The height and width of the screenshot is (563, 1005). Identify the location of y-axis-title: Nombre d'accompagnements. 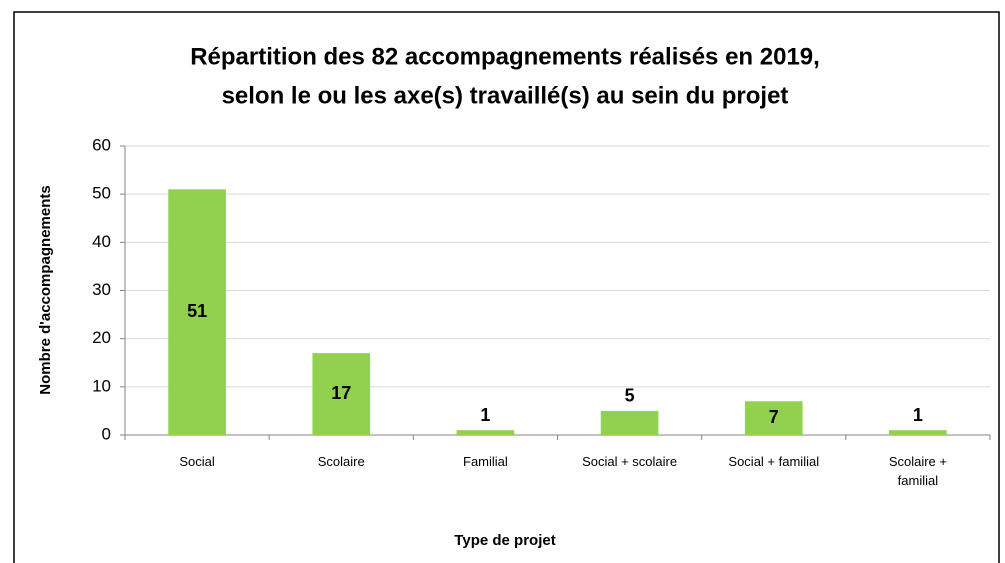
(45, 289).